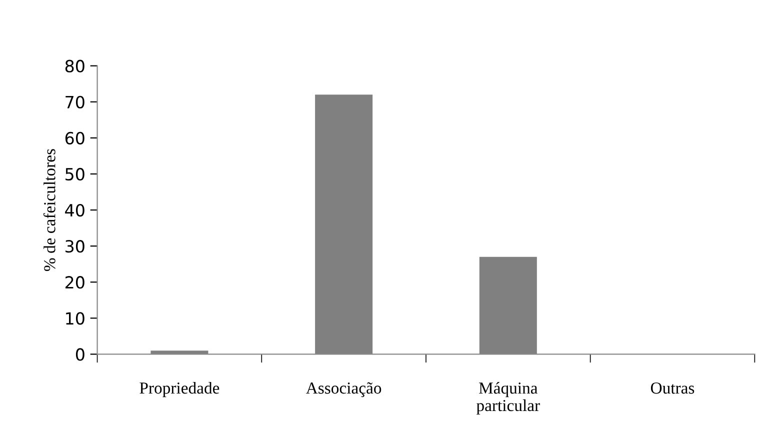 The image size is (760, 433). I want to click on y-tick-label: 20, so click(74, 282).